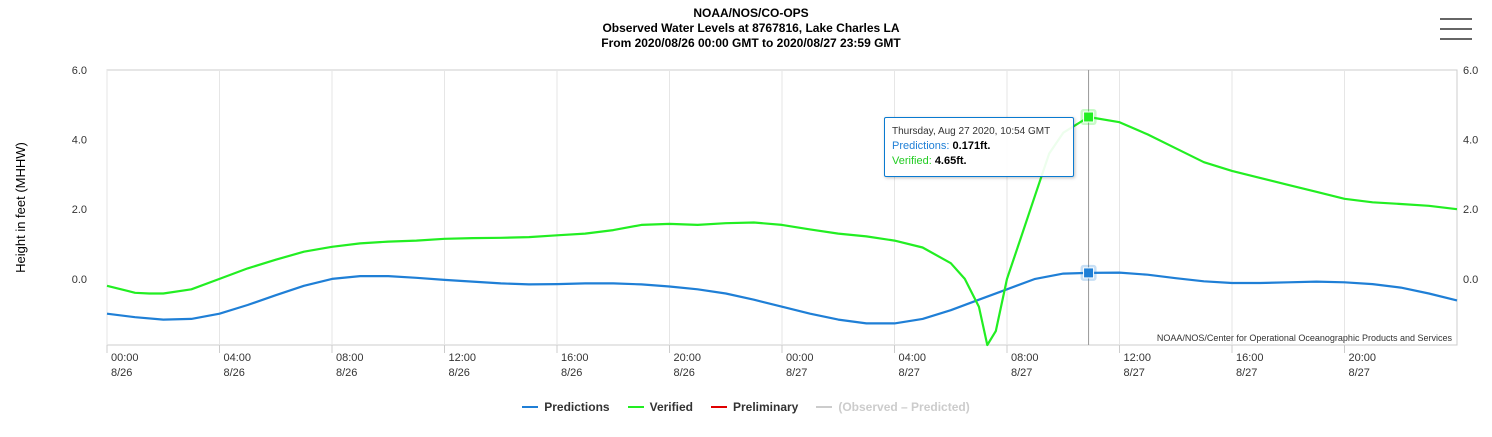 The height and width of the screenshot is (437, 1492). I want to click on y-axis-label: Height in feet (MHHW), so click(20, 207).